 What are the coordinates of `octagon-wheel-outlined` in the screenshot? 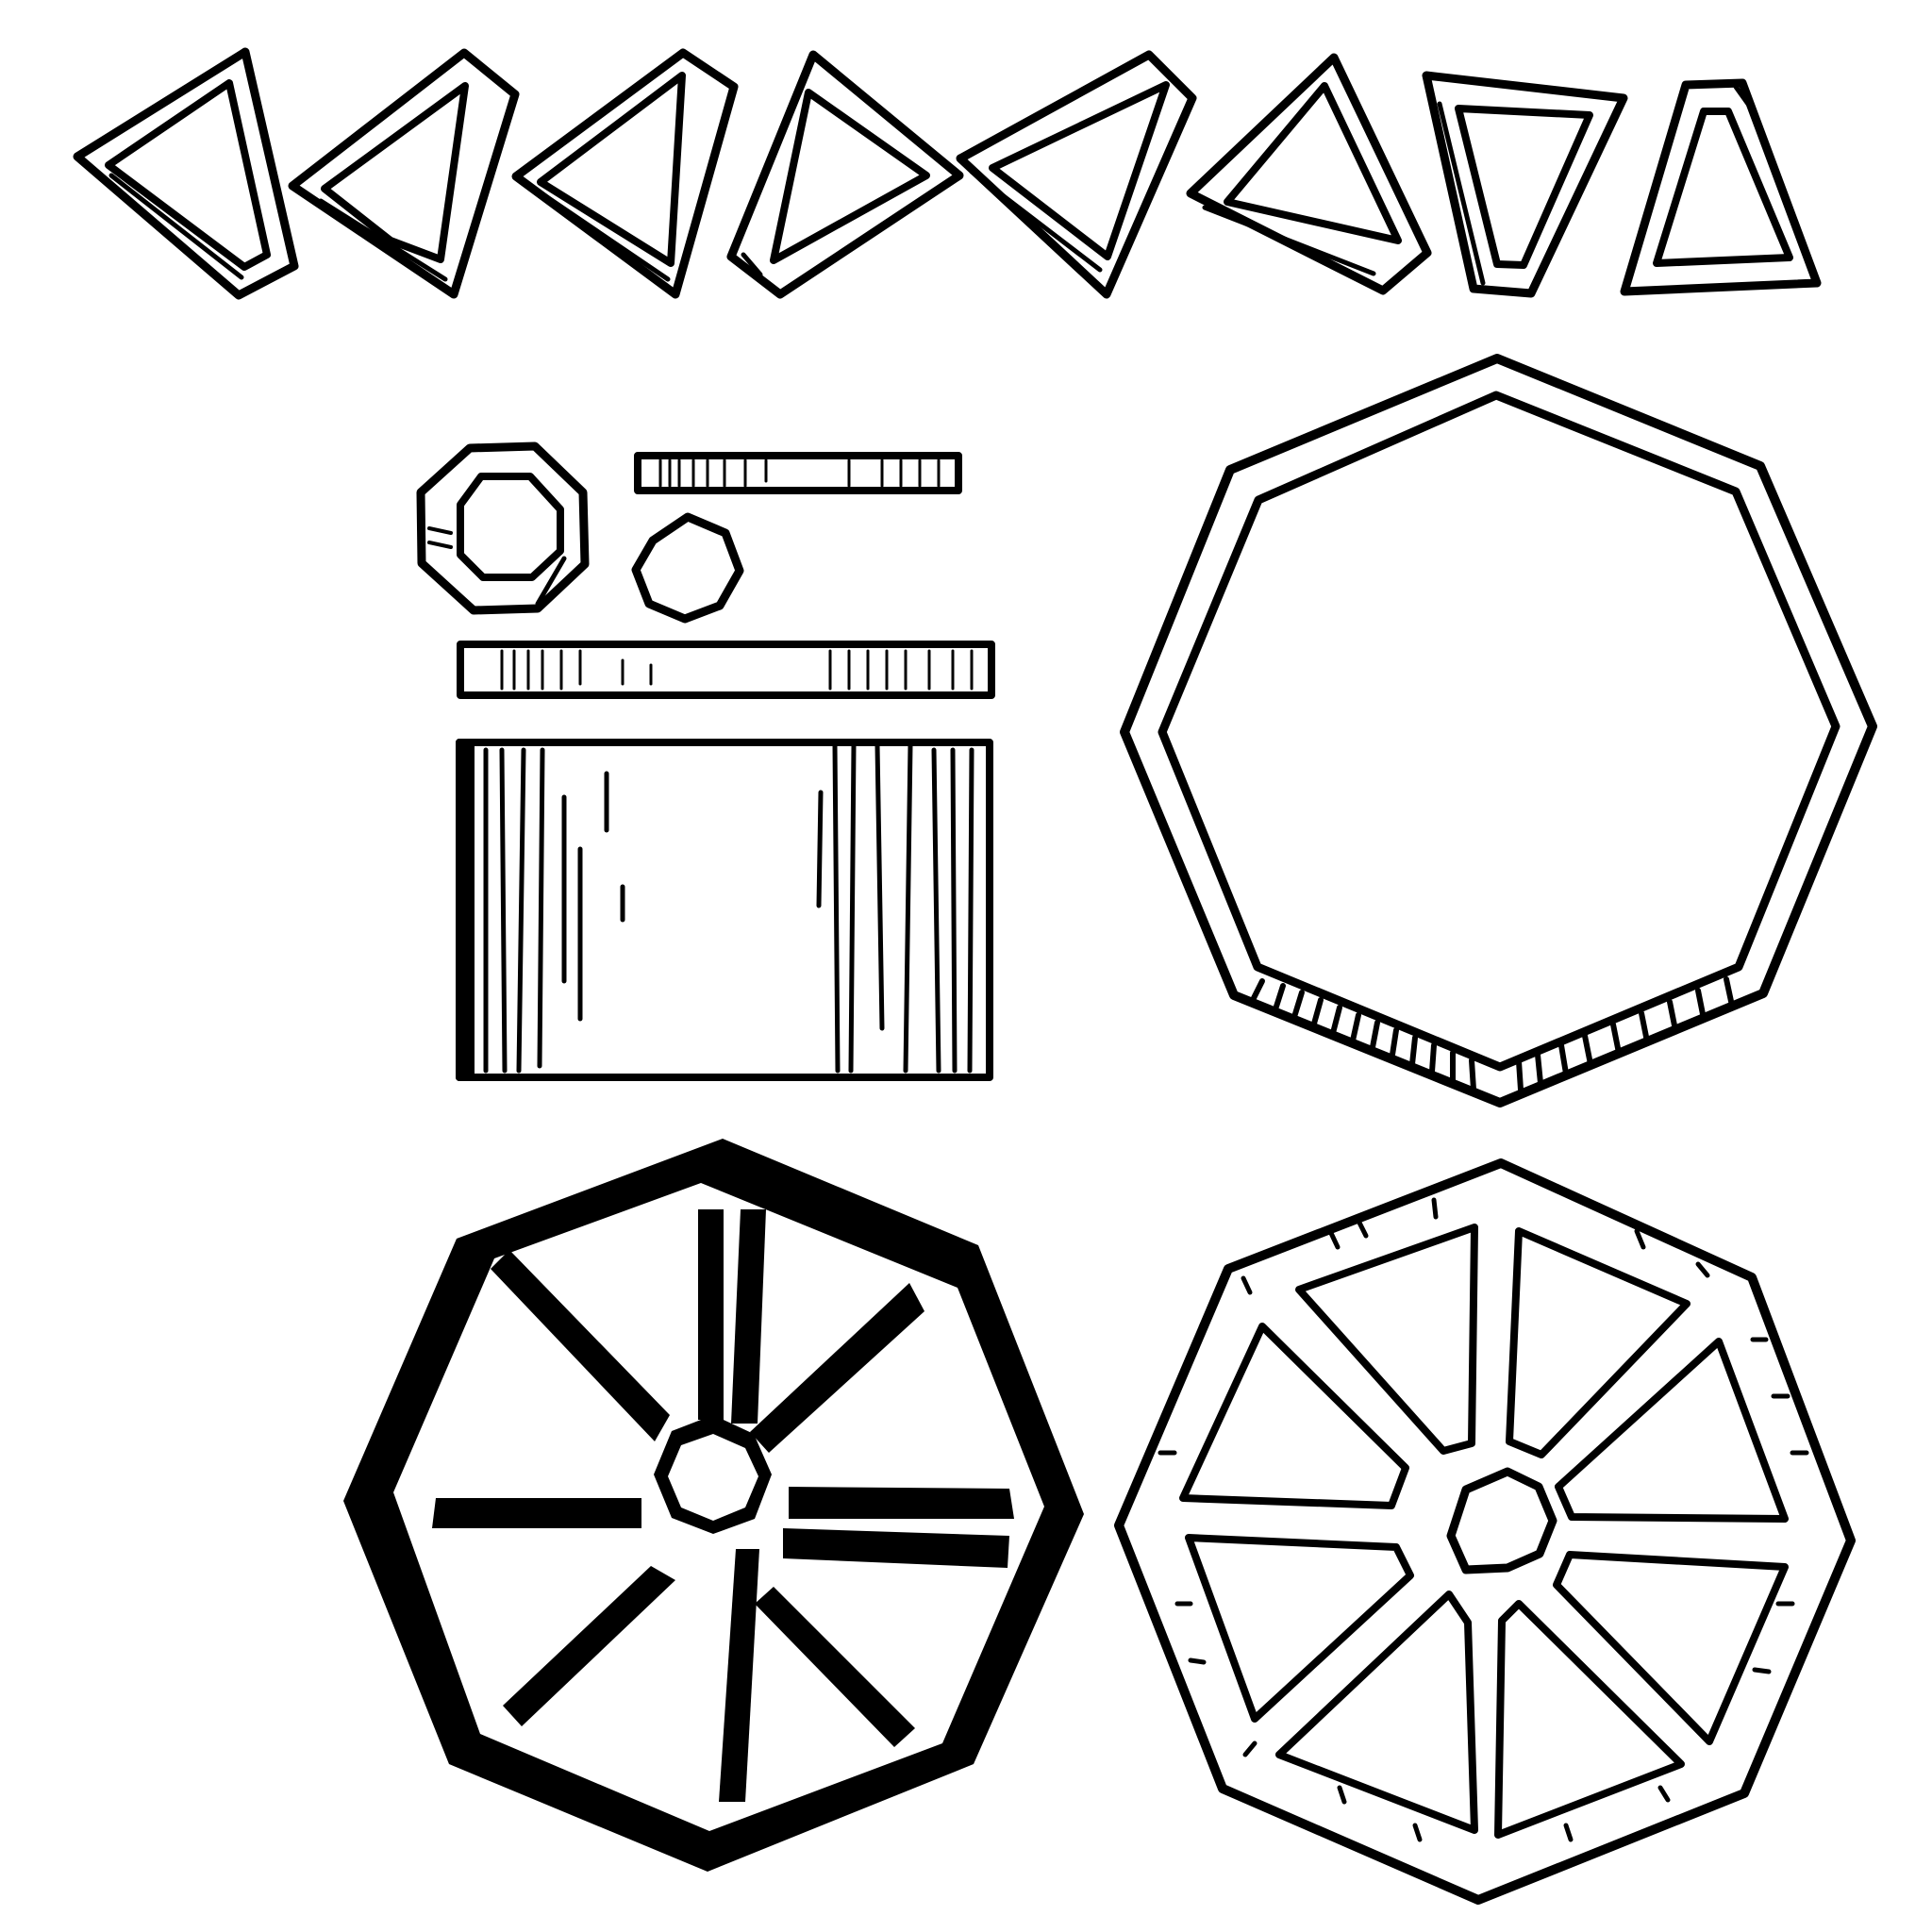 It's located at (1485, 1532).